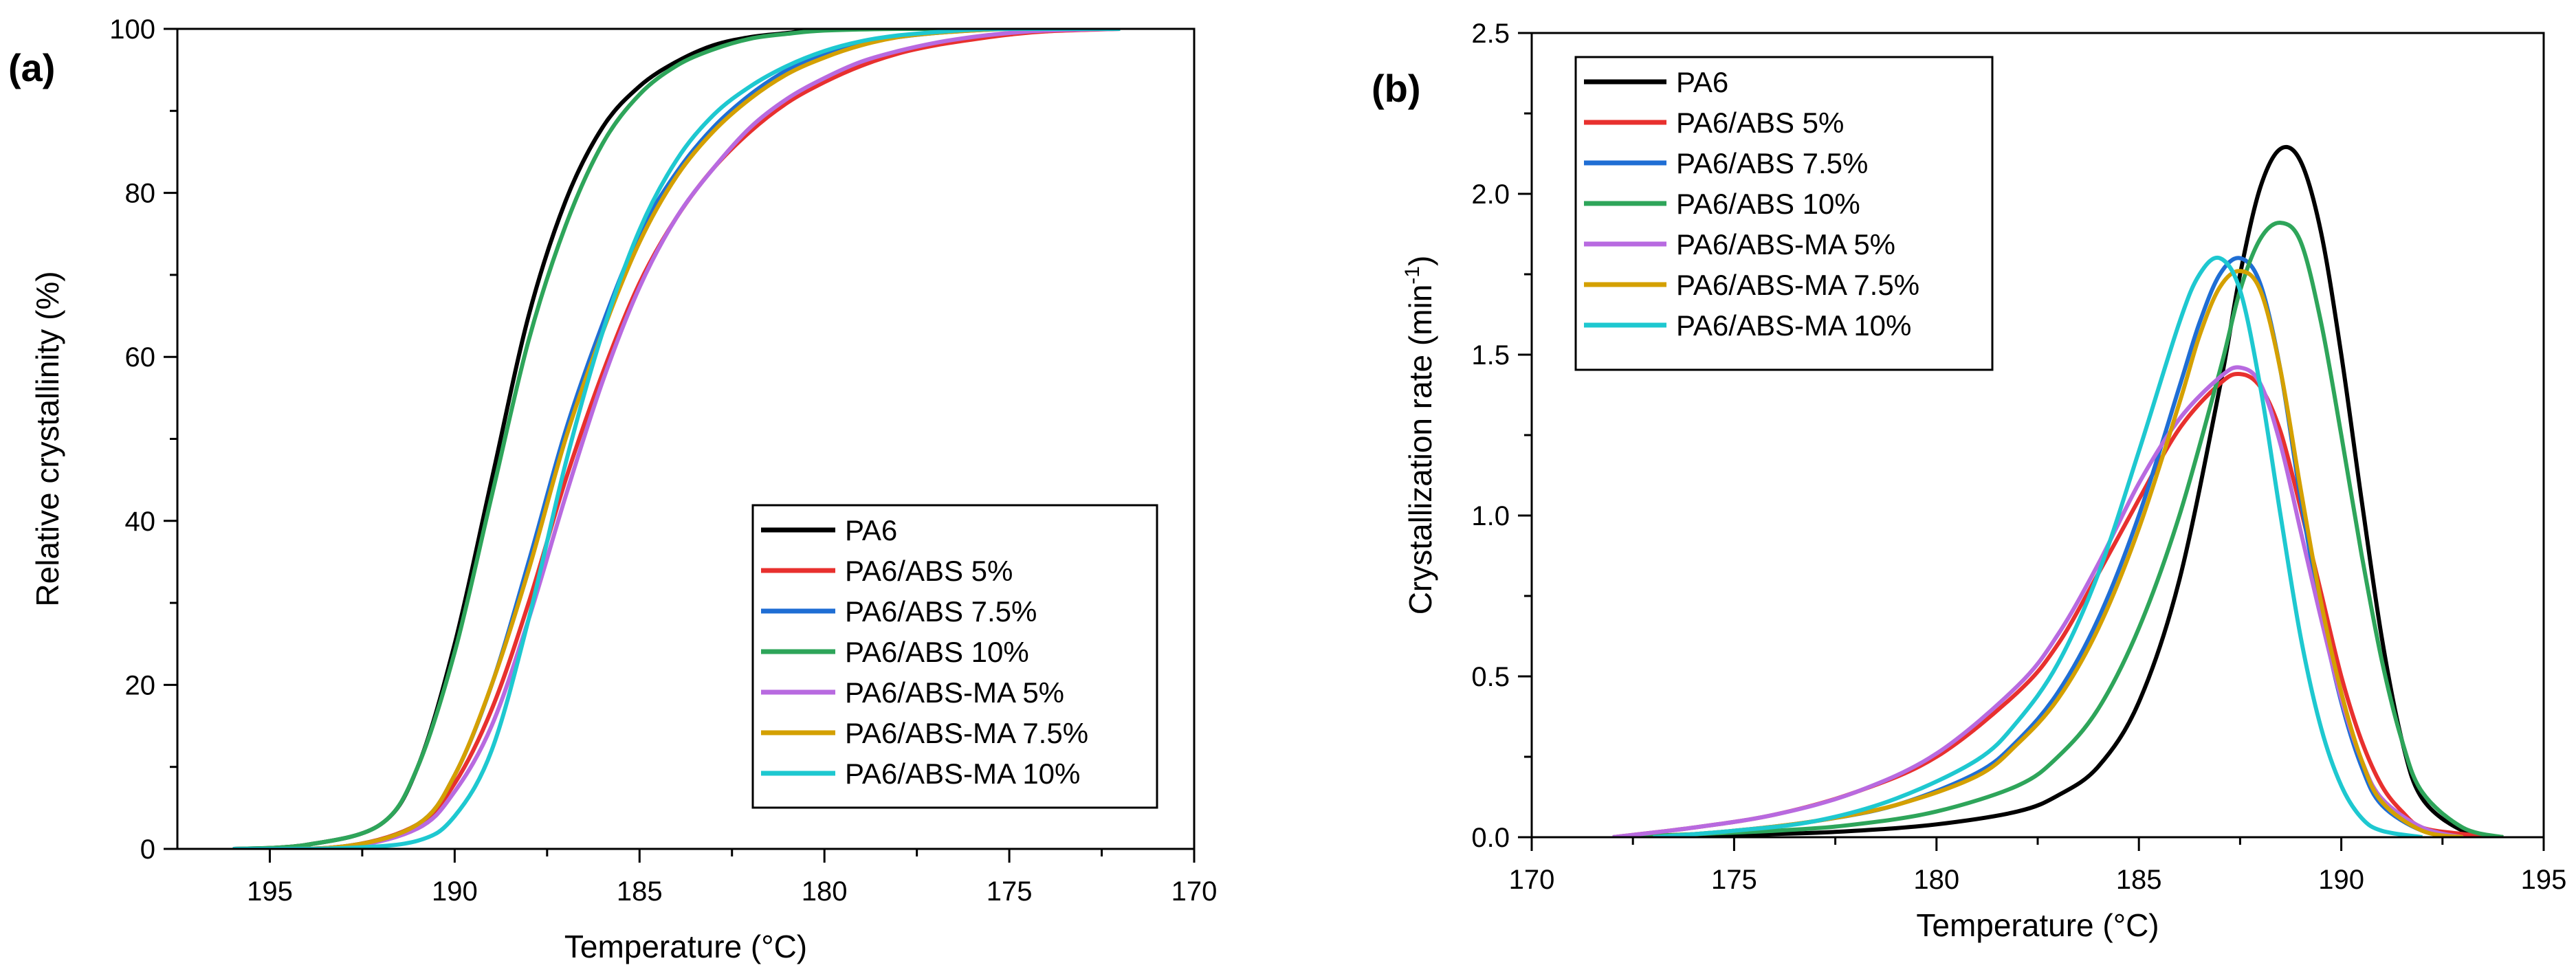  What do you see at coordinates (1490, 34) in the screenshot?
I see `y-tick-label: 2.5` at bounding box center [1490, 34].